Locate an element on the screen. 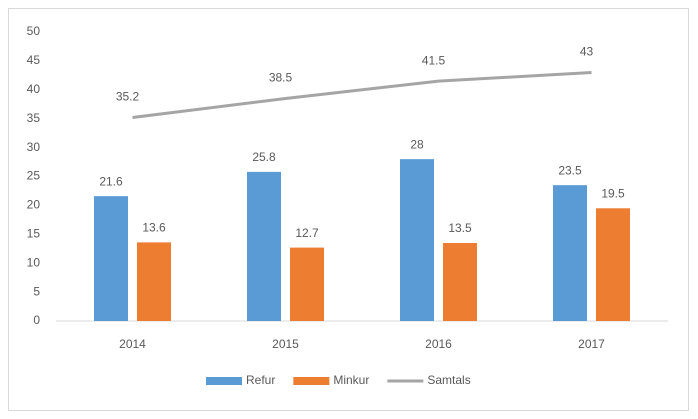 The height and width of the screenshot is (419, 698). y-tick-label: 30 is located at coordinates (34, 147).